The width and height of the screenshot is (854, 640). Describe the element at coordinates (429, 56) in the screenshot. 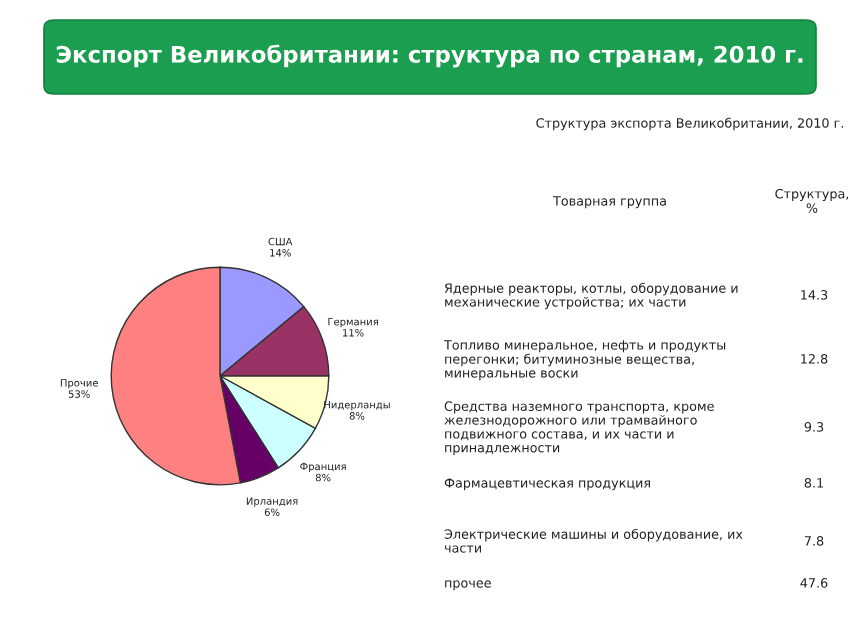

I see `chart-title: Экспорт Великобритании: структура по странам, 2010 г.` at that location.